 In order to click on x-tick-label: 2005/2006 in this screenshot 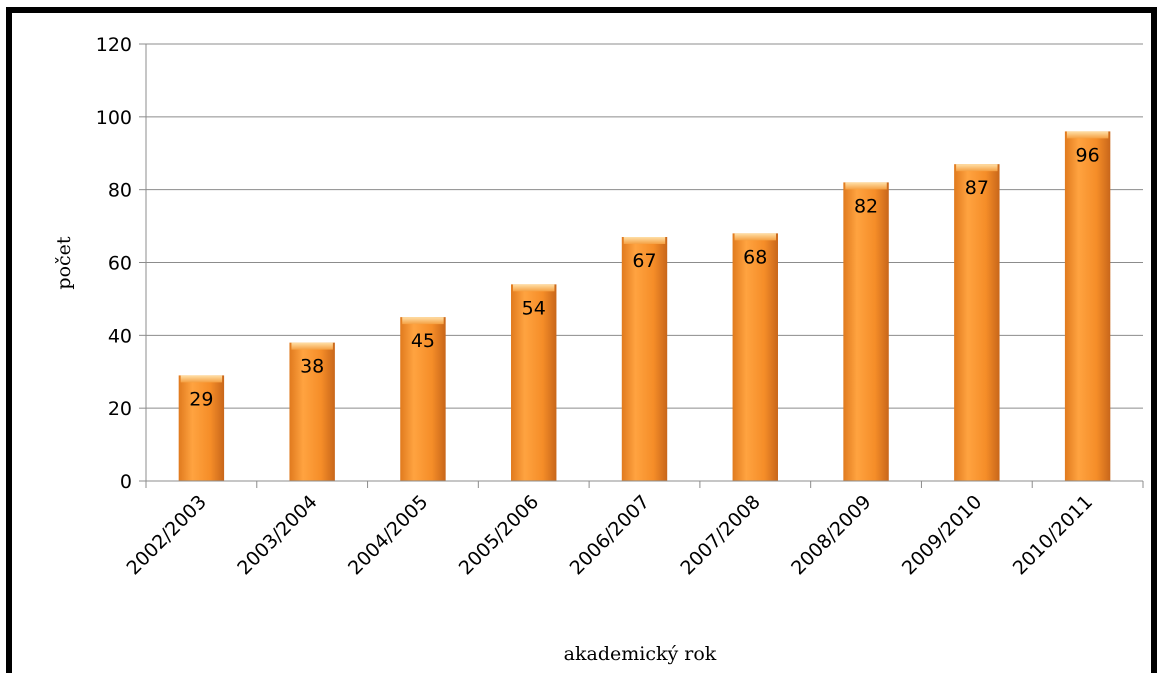, I will do `click(499, 535)`.